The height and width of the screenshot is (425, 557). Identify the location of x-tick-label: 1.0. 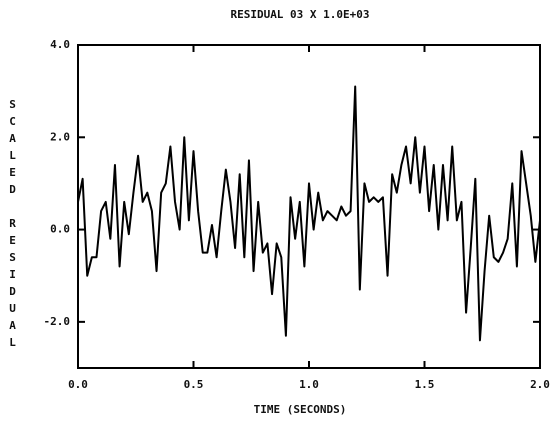
(309, 384).